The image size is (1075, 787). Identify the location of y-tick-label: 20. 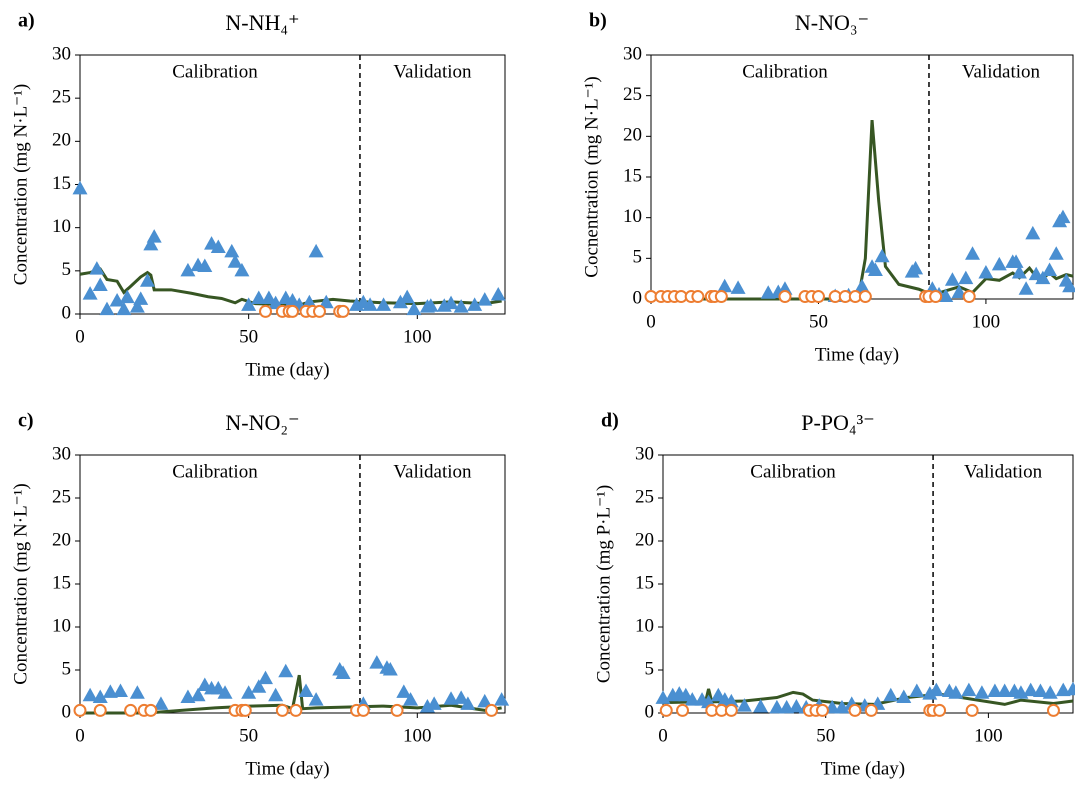
(644, 539).